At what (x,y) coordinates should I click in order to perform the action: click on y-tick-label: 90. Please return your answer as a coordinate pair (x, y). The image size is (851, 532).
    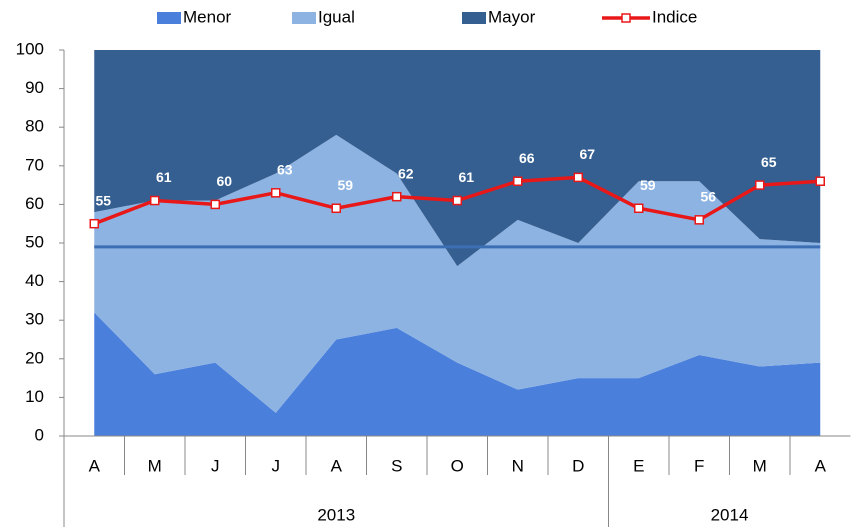
    Looking at the image, I should click on (34, 87).